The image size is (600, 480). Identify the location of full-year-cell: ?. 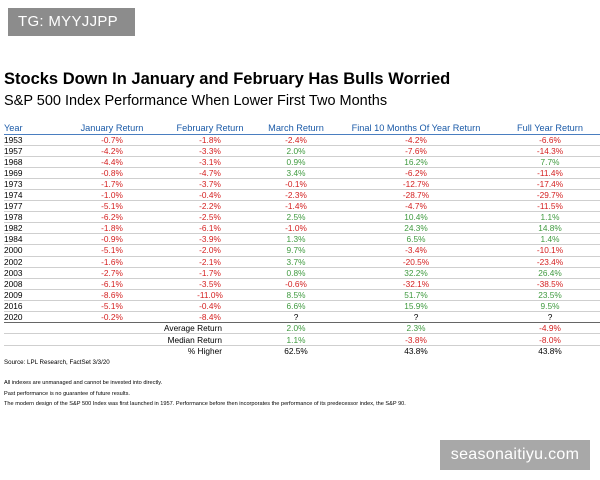
(550, 316).